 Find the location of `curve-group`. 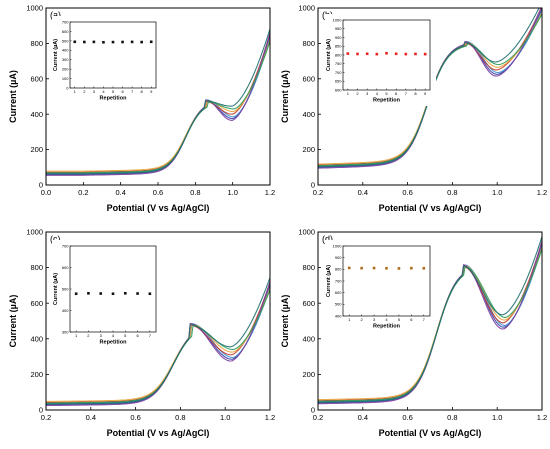

curve-group is located at coordinates (158, 102).